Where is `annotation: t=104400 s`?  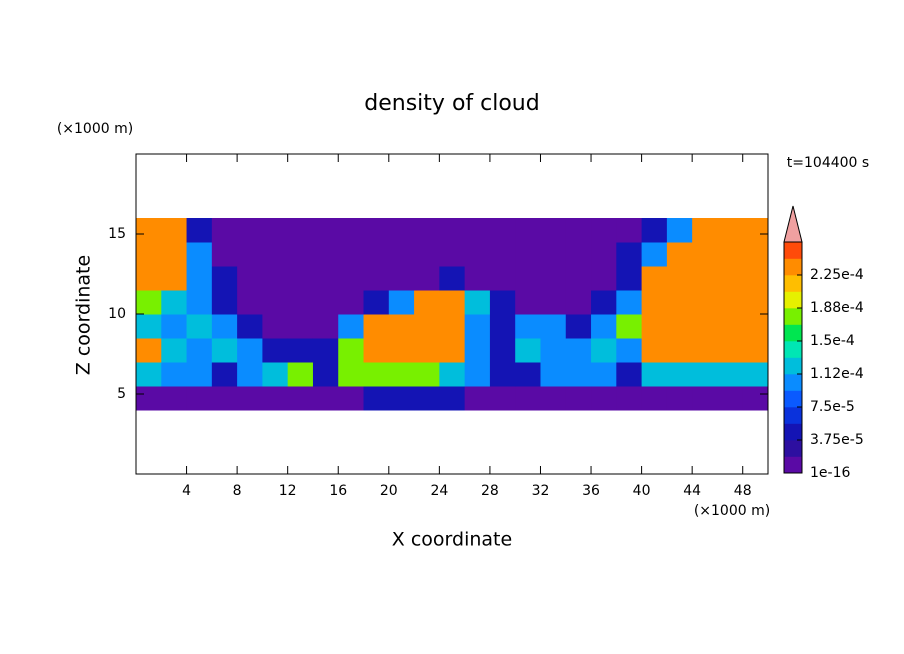 annotation: t=104400 s is located at coordinates (828, 163).